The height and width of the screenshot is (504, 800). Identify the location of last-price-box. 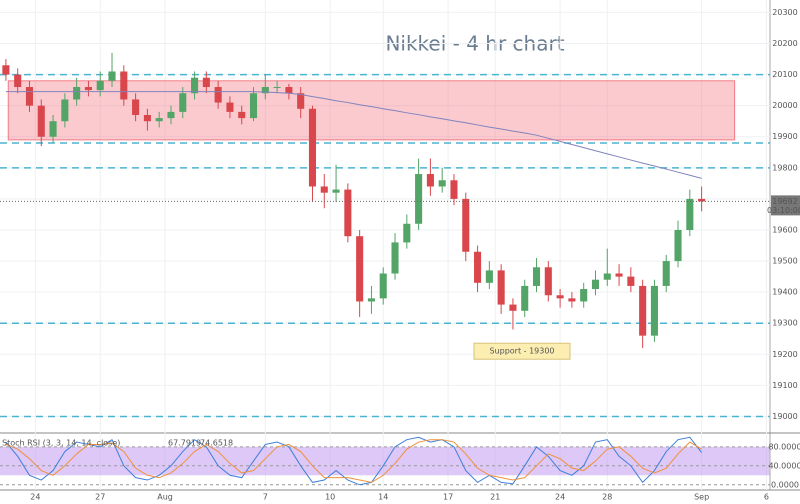
(785, 205).